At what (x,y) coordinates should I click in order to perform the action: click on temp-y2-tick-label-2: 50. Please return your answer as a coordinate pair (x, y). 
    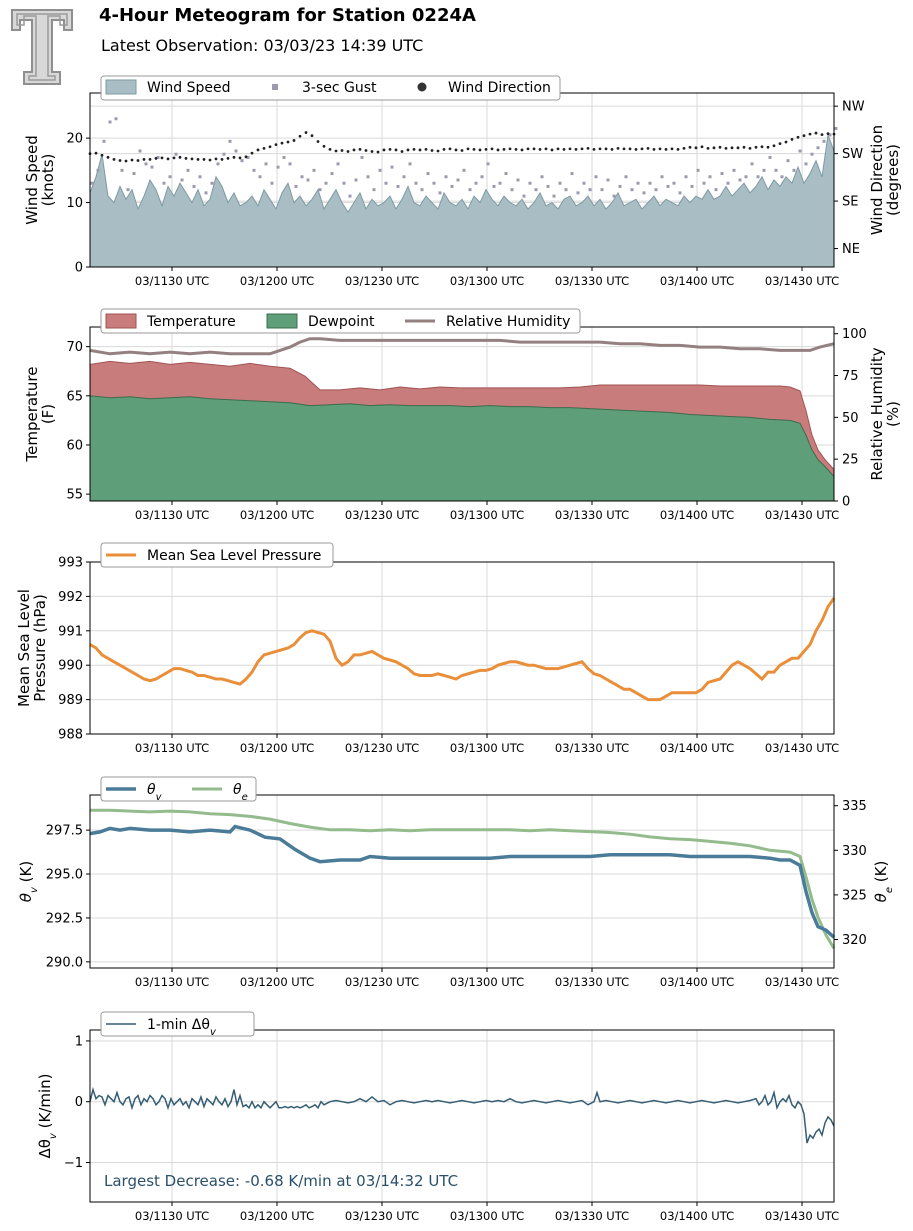
    Looking at the image, I should click on (850, 418).